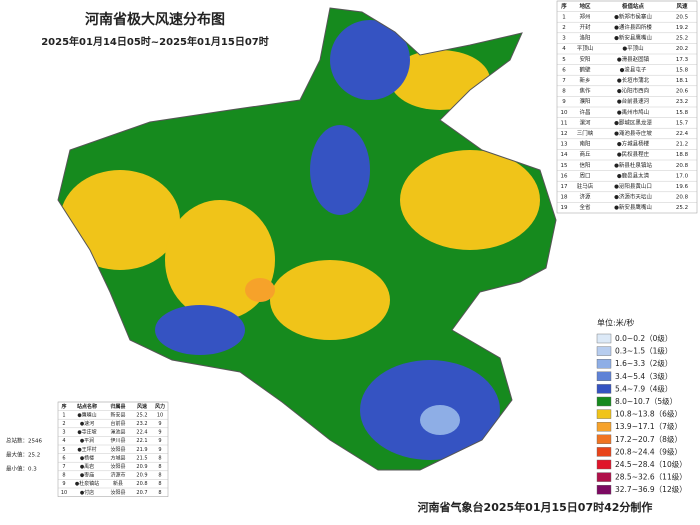  Describe the element at coordinates (117, 423) in the screenshot. I see `table-cell: 台前县` at that location.